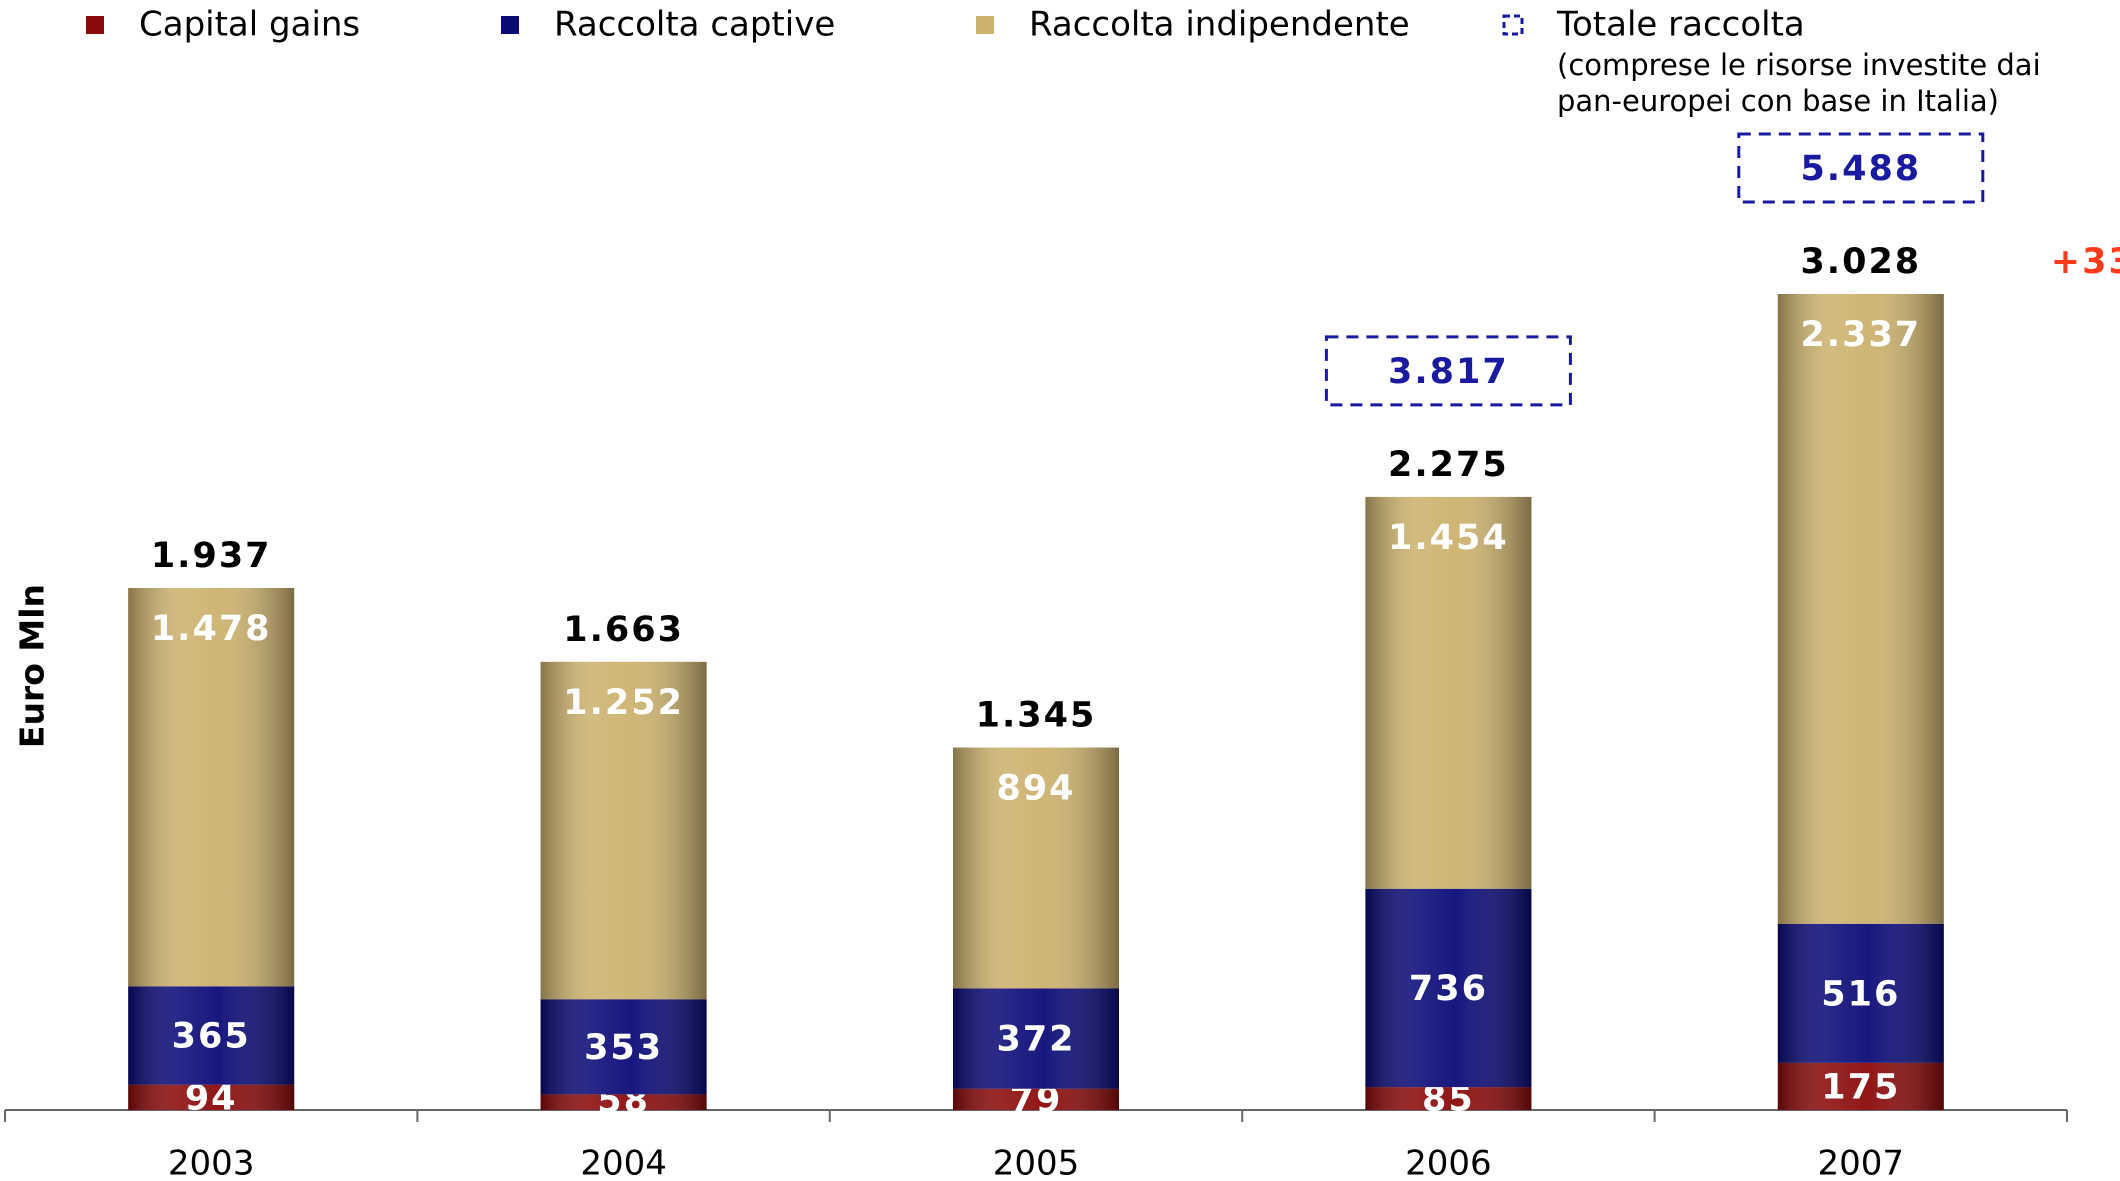 The height and width of the screenshot is (1181, 2120). What do you see at coordinates (249, 25) in the screenshot?
I see `legend-label: Capital gains` at bounding box center [249, 25].